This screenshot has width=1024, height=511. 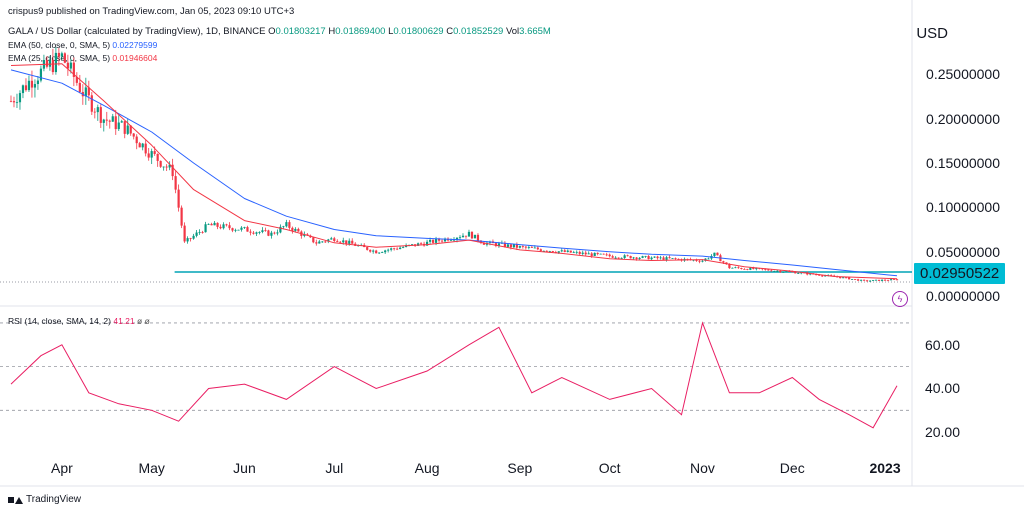 What do you see at coordinates (963, 163) in the screenshot?
I see `y-tick-label: 0.15000000` at bounding box center [963, 163].